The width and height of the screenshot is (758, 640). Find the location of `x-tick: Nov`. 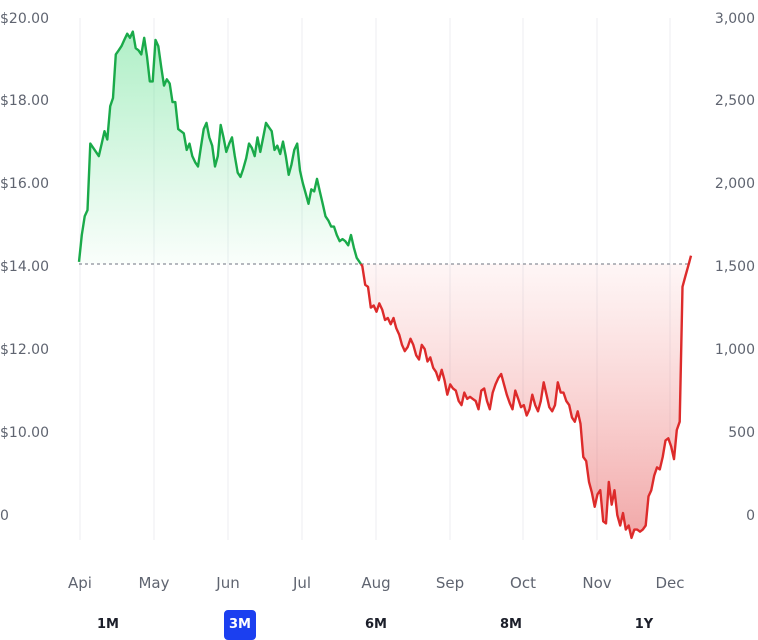

x-tick: Nov is located at coordinates (596, 583).